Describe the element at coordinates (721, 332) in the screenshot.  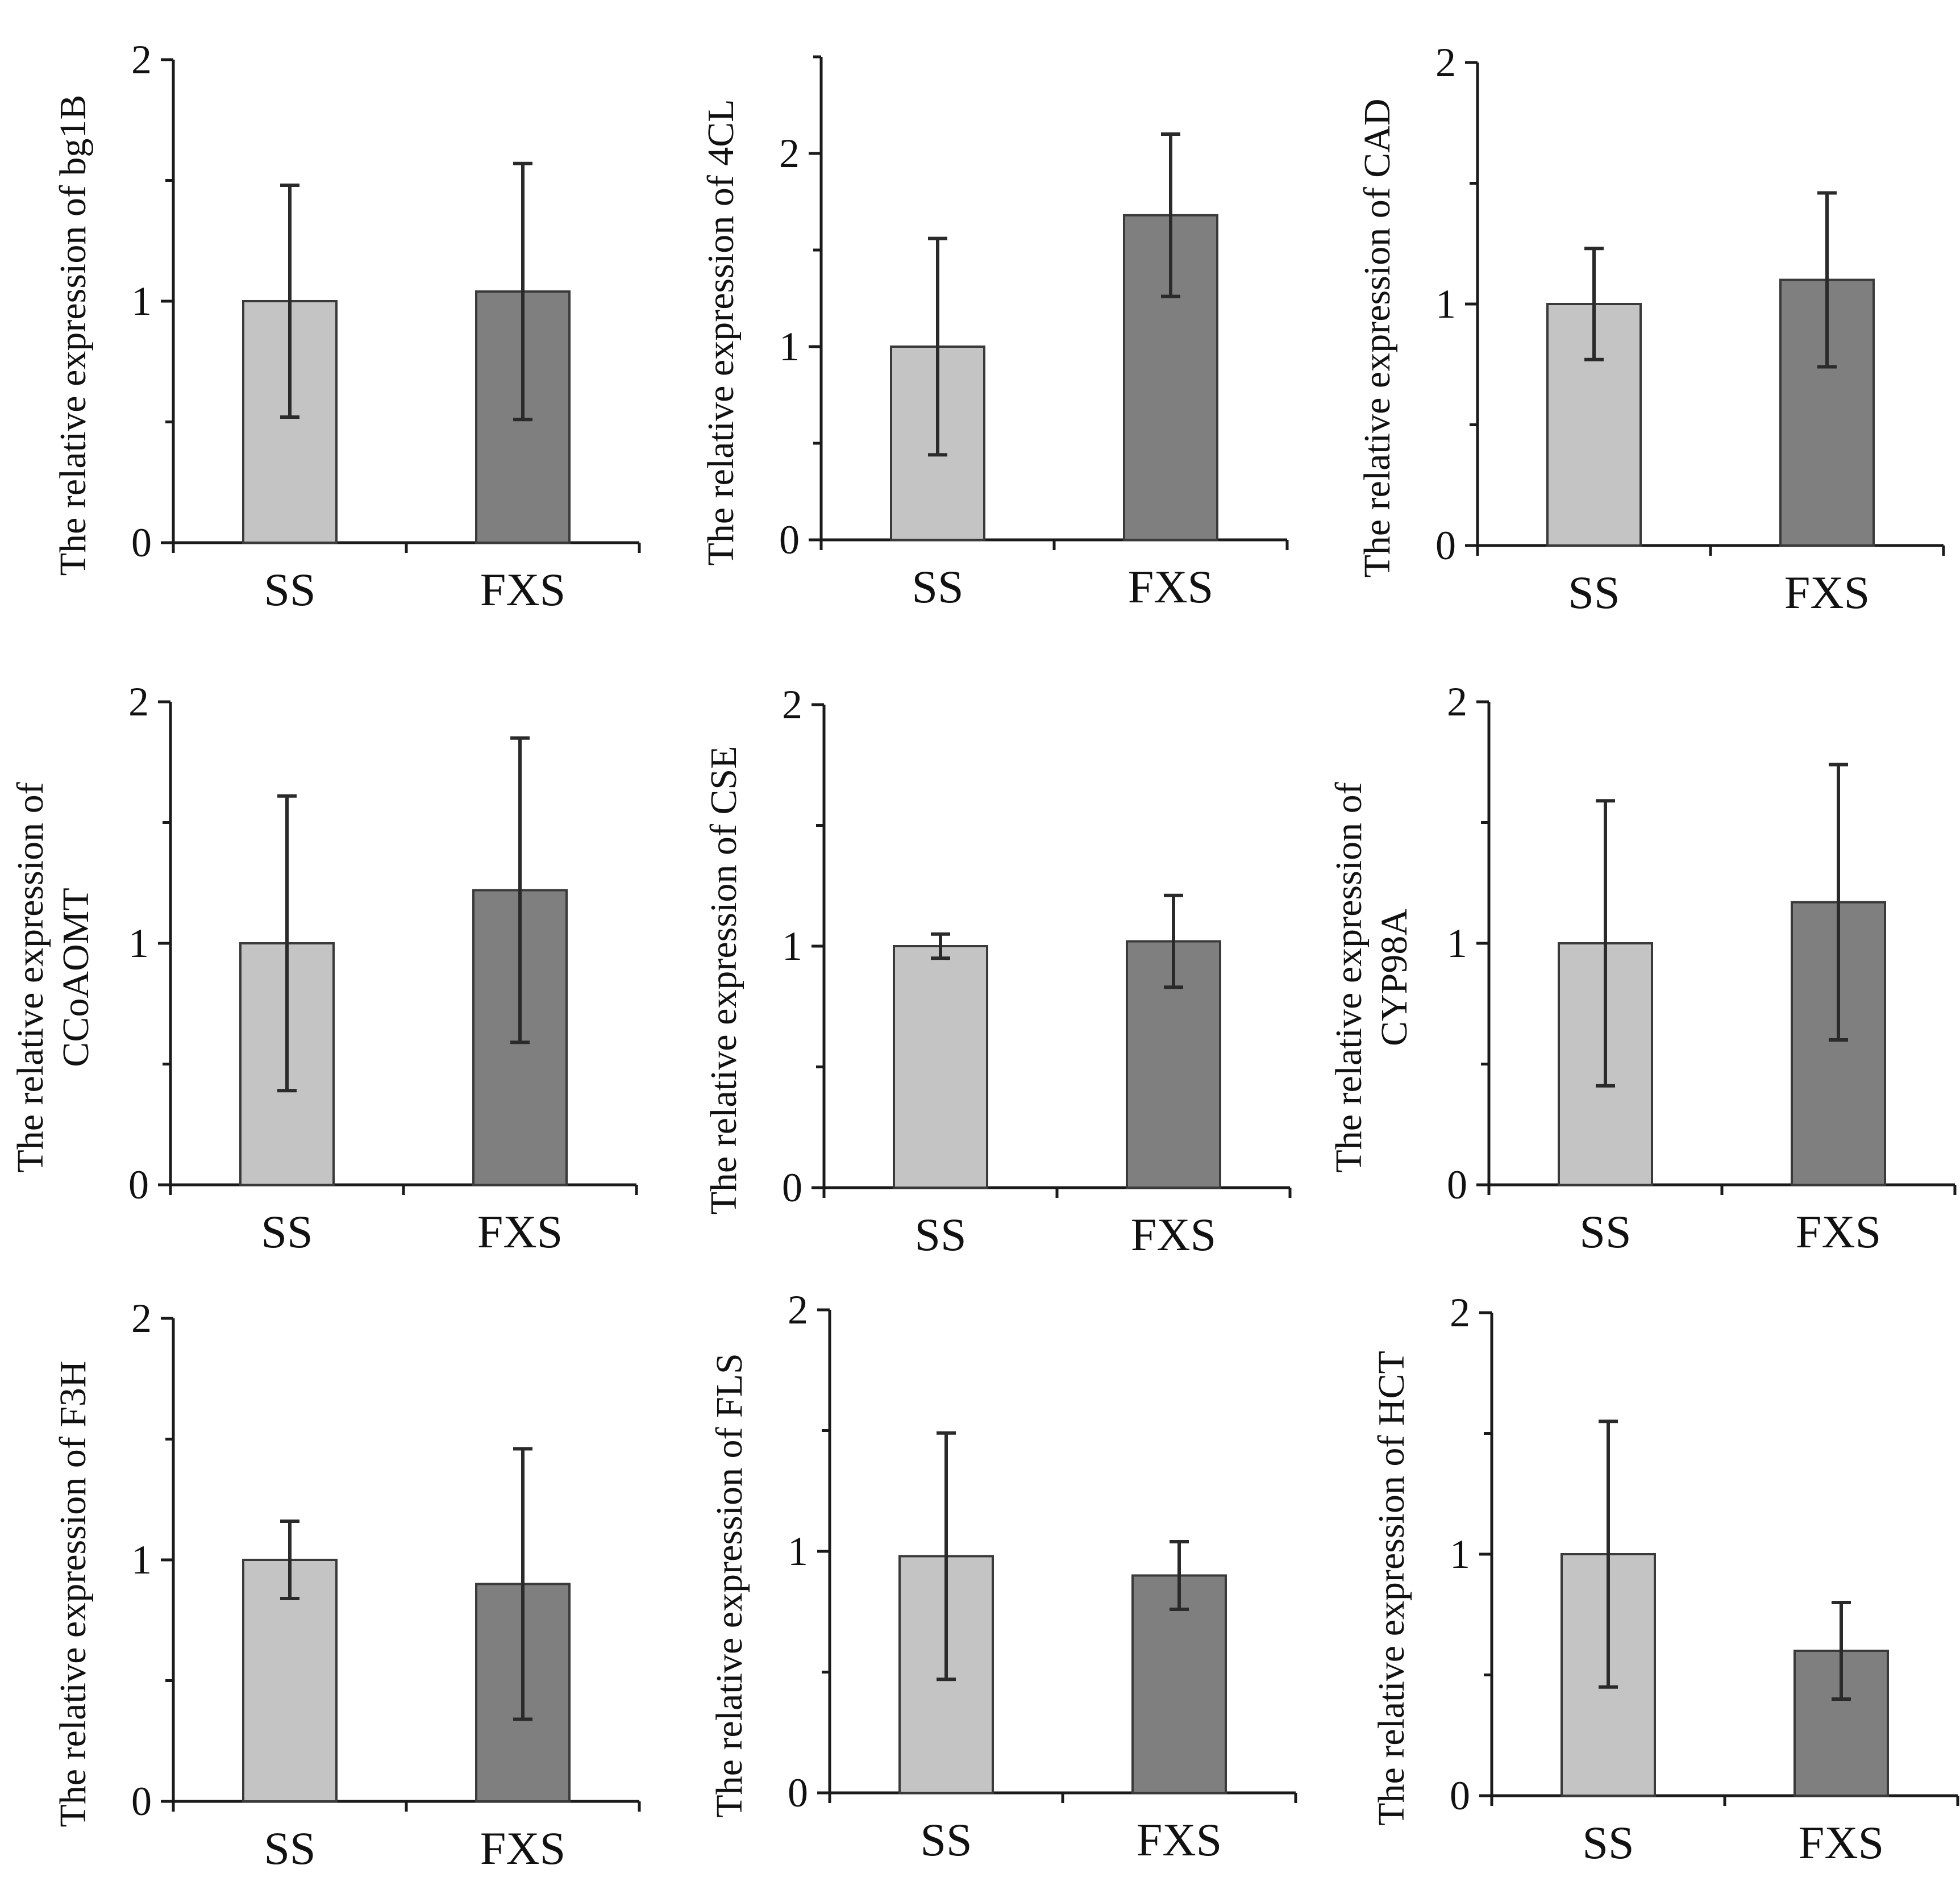
I see `y-axis-label: The relative expression of 4CL` at that location.